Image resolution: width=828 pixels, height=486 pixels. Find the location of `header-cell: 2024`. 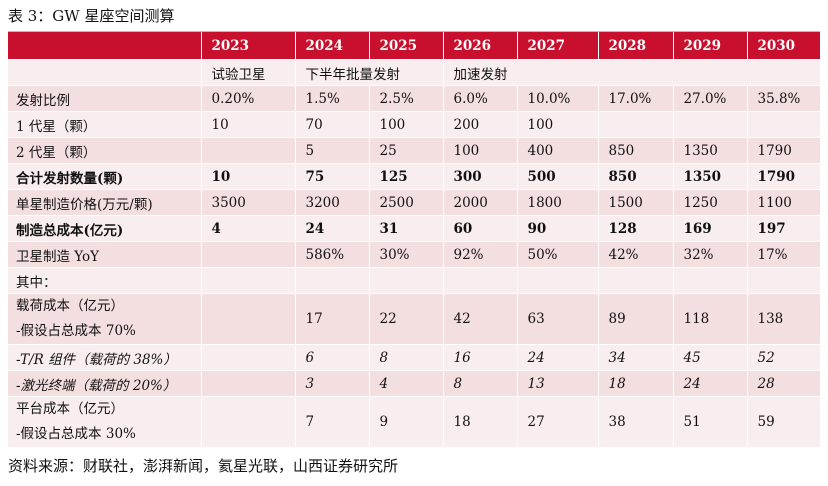

header-cell: 2024 is located at coordinates (332, 46).